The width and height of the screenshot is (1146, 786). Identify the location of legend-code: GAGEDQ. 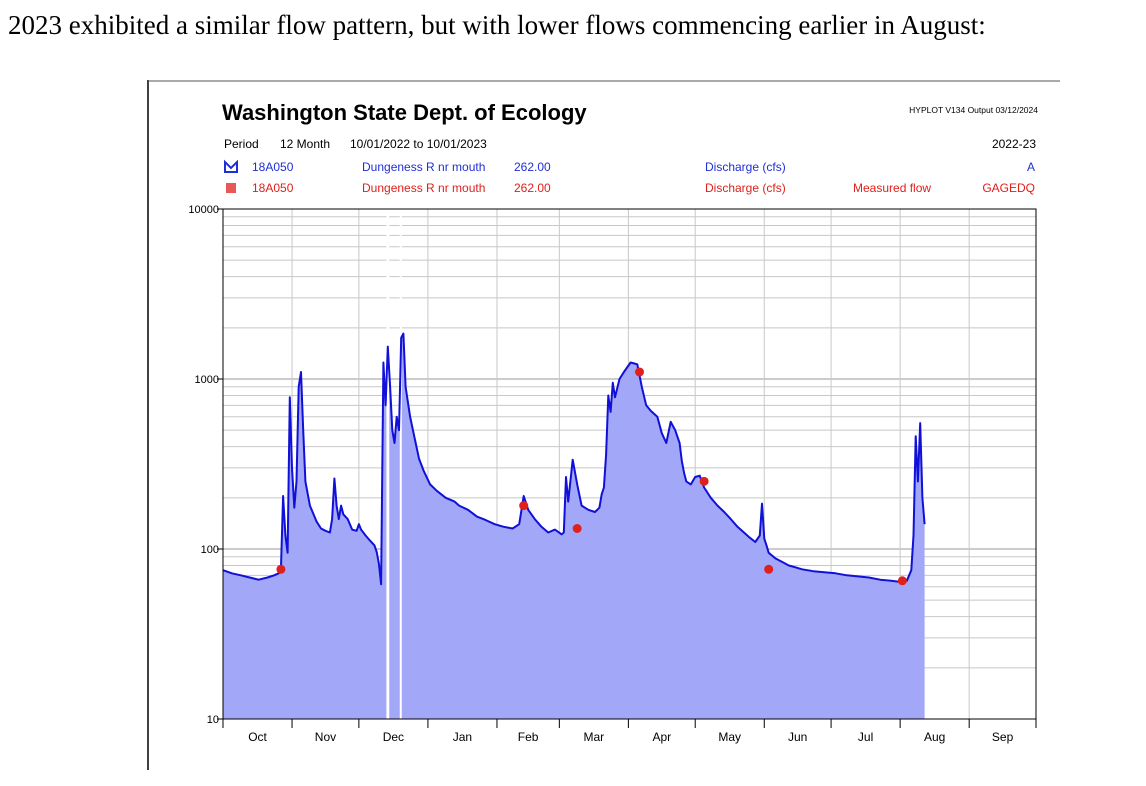
(1008, 188).